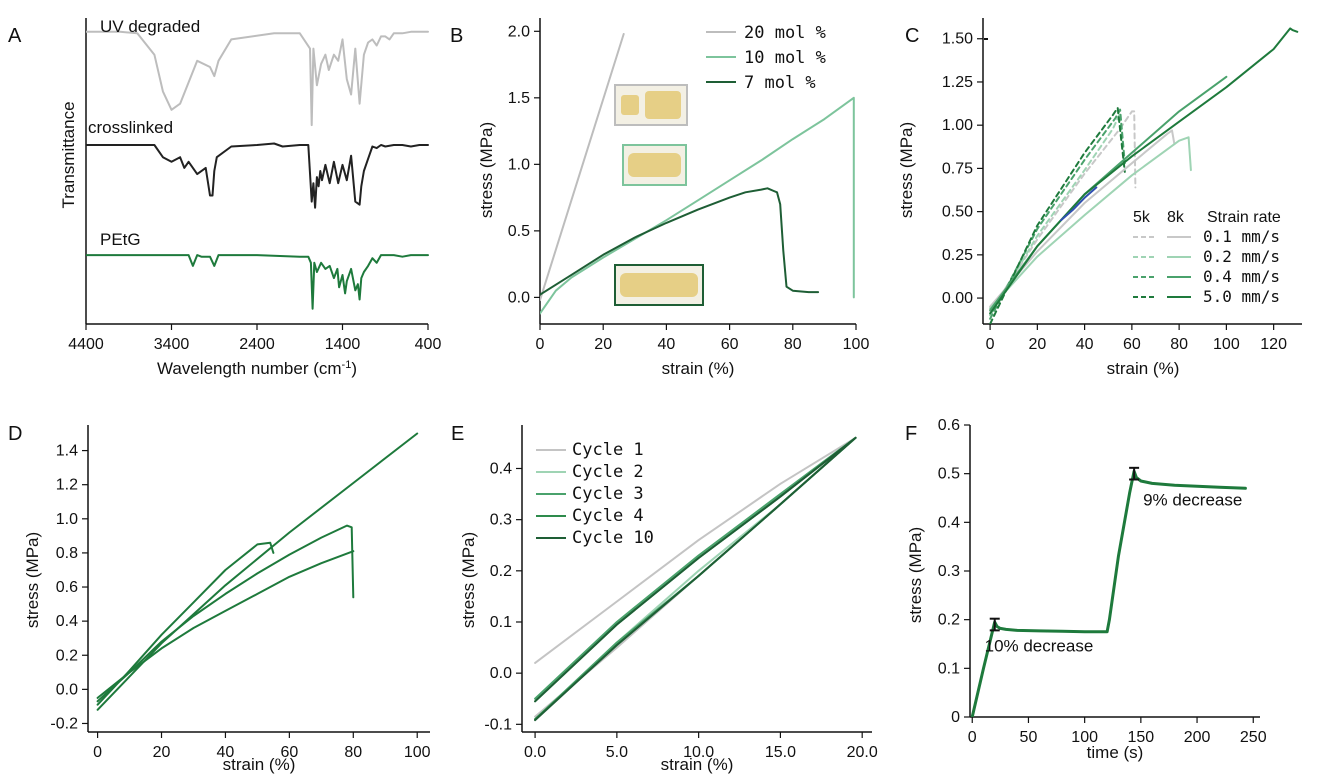 Image resolution: width=1317 pixels, height=775 pixels. Describe the element at coordinates (1039, 645) in the screenshot. I see `annotation-1: 10% decrease` at that location.